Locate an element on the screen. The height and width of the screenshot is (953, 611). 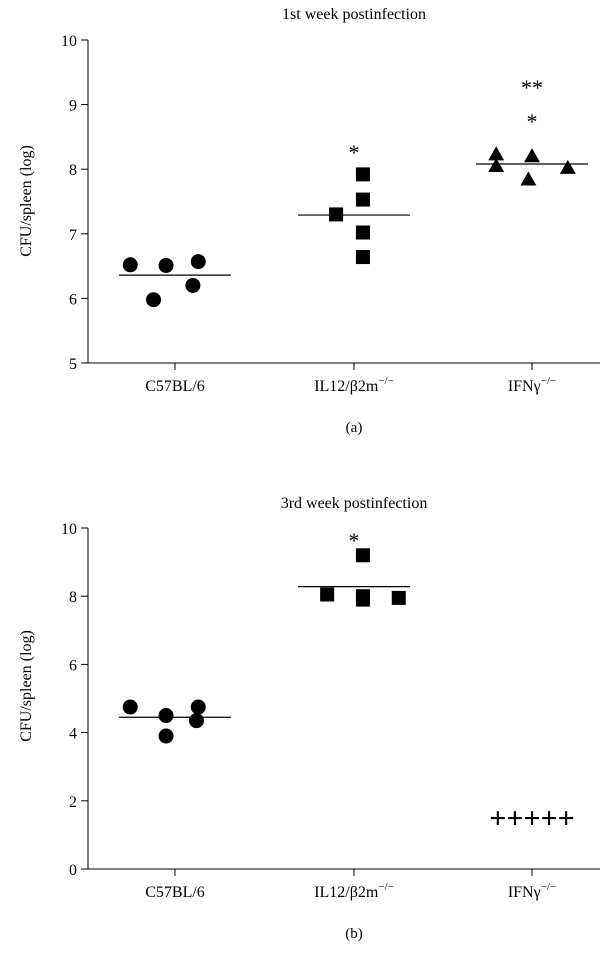
y-tick-label: 7 is located at coordinates (73, 235).